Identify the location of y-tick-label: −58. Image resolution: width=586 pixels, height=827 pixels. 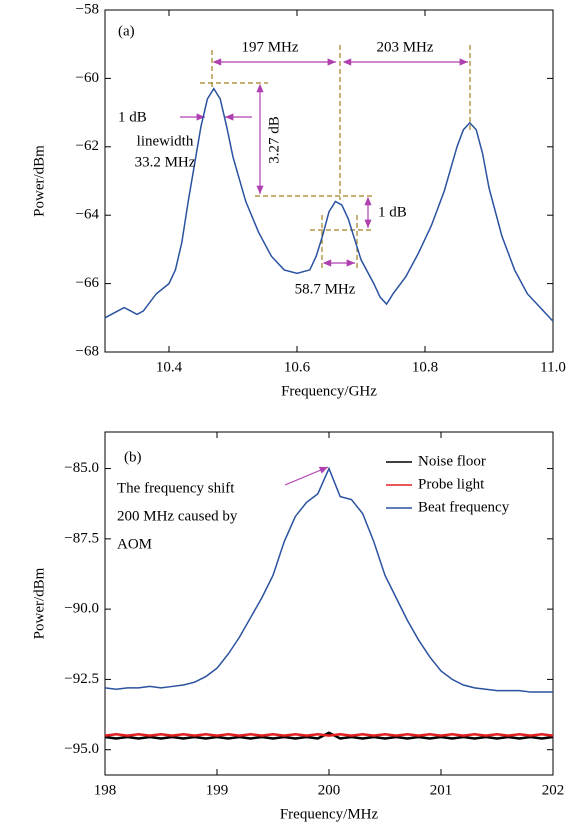
(87, 9).